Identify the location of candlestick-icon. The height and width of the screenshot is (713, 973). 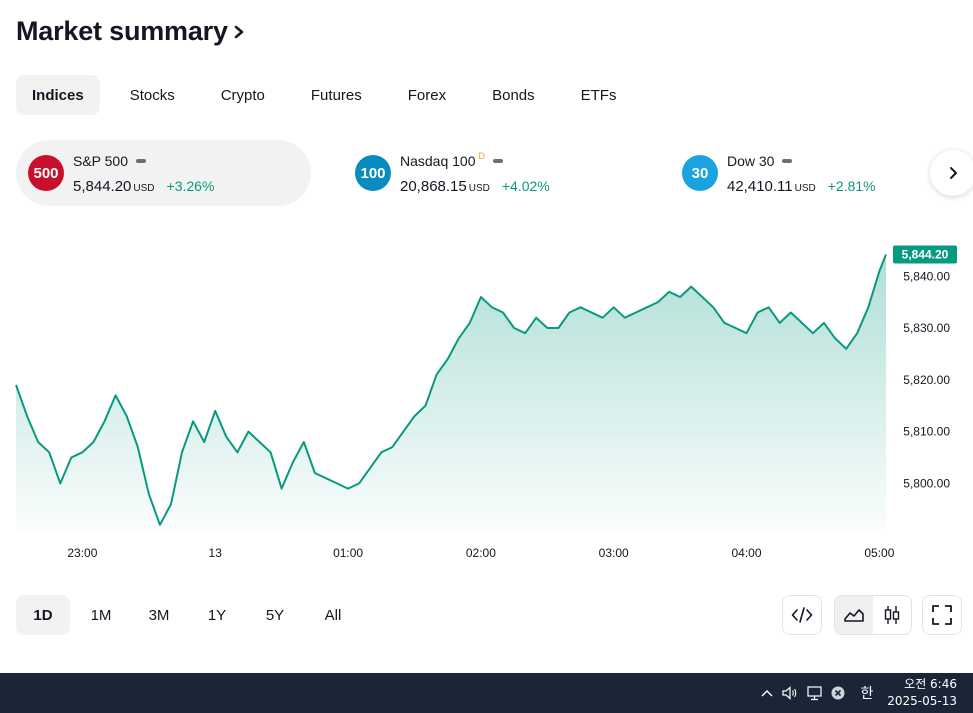
(892, 615).